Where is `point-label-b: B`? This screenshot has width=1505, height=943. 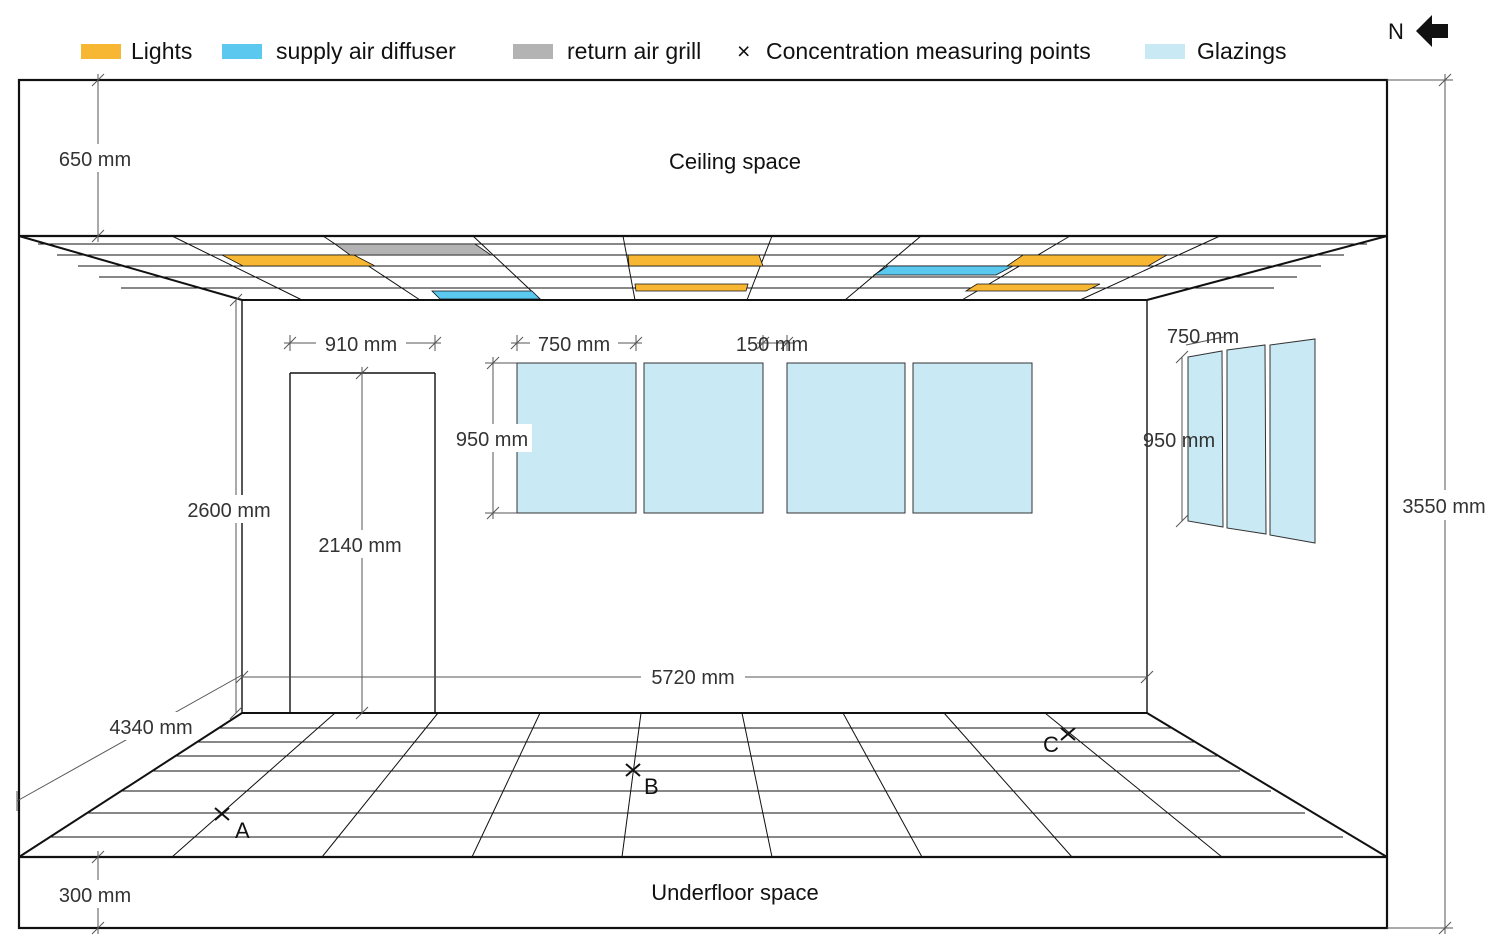
point-label-b: B is located at coordinates (651, 786).